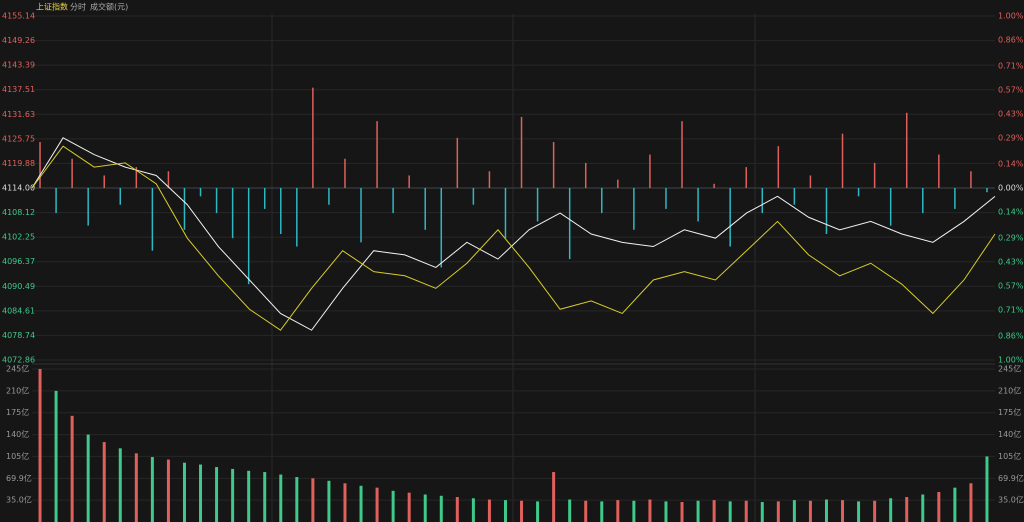 Image resolution: width=1024 pixels, height=522 pixels. What do you see at coordinates (18, 310) in the screenshot?
I see `y-tick-label: 4084.61` at bounding box center [18, 310].